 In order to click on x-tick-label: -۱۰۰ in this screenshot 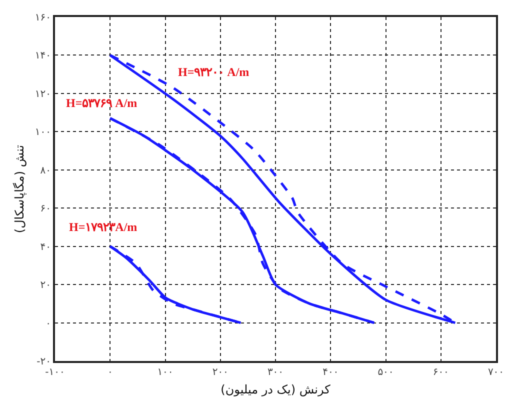, I will do `click(55, 372)`.